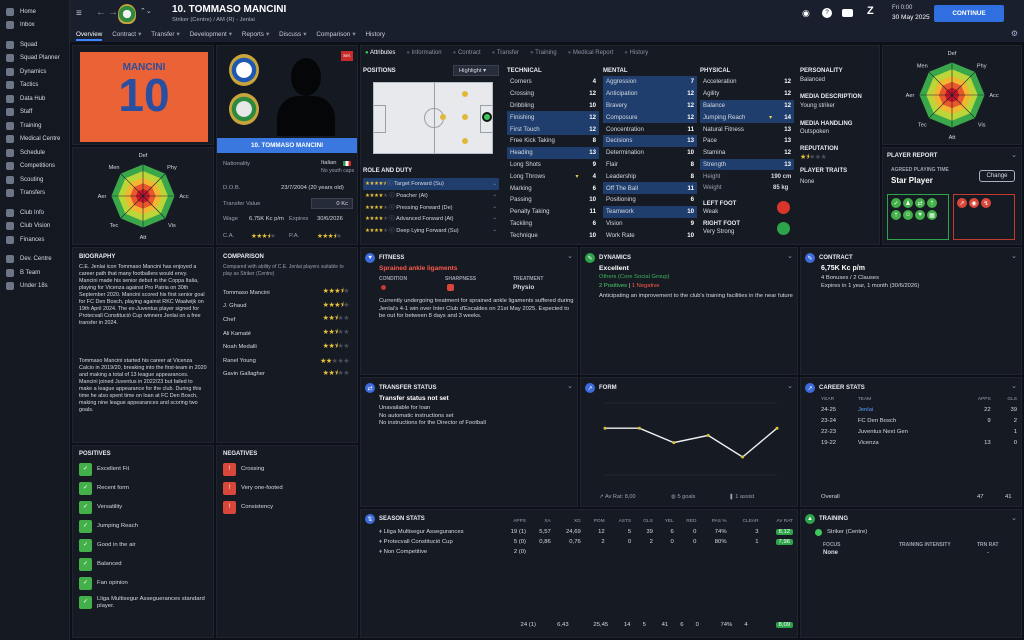 This screenshot has width=1024, height=640. Describe the element at coordinates (553, 212) in the screenshot. I see `attribute-row: Penalty Taking 11` at that location.